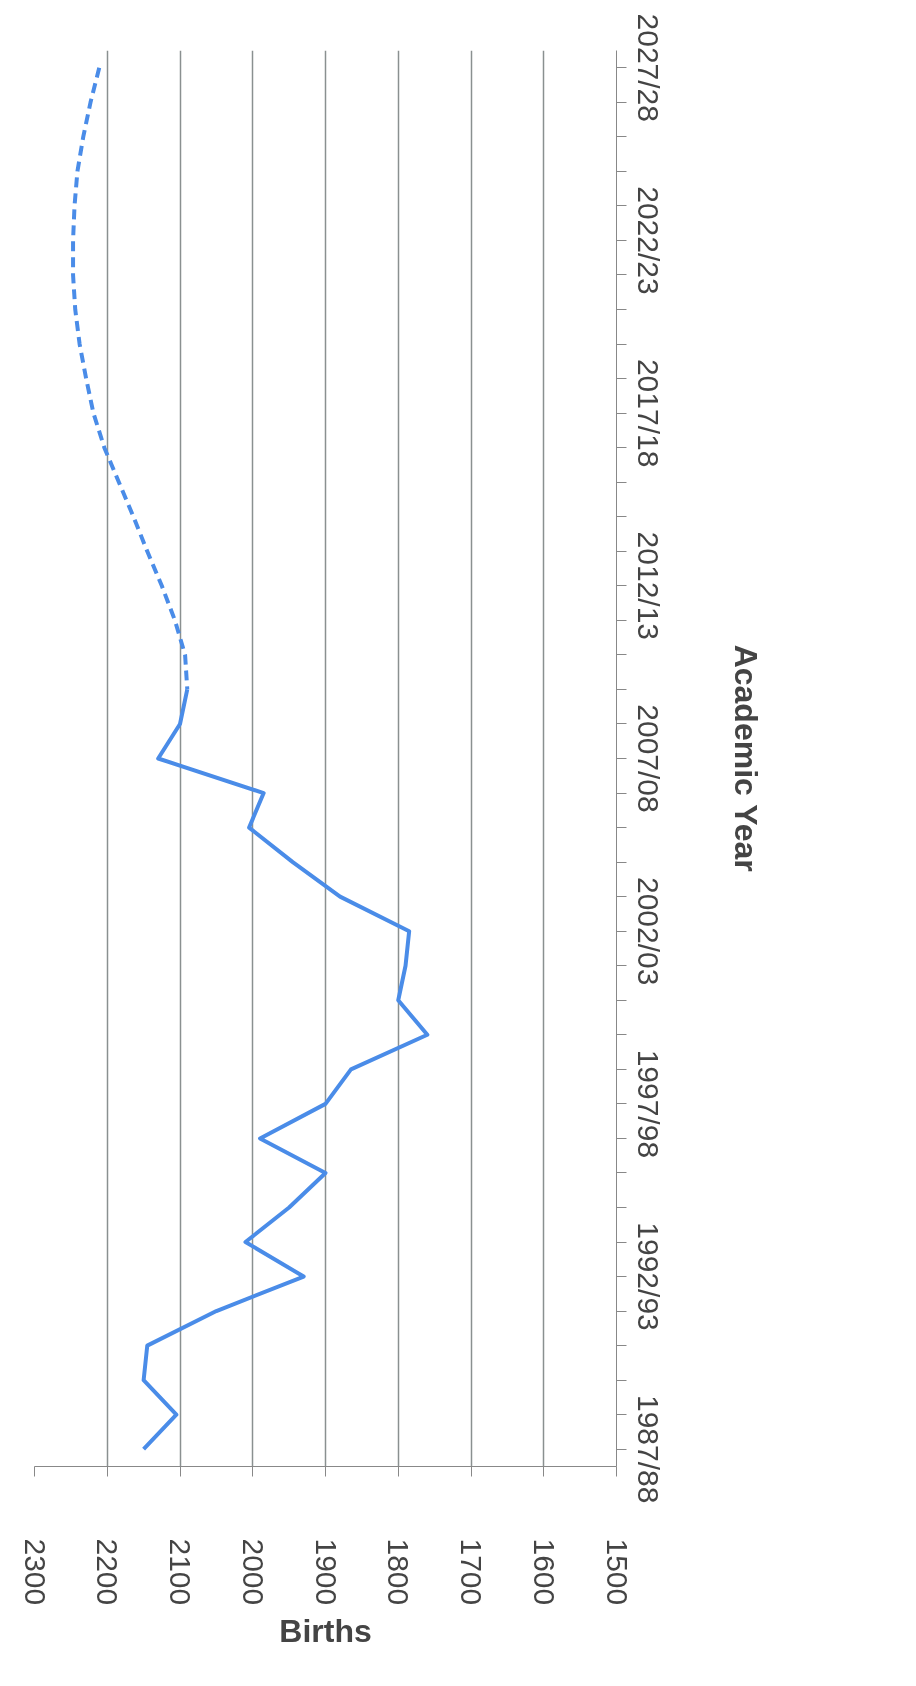  Describe the element at coordinates (648, 931) in the screenshot. I see `y-tick-label: 2002/03` at that location.